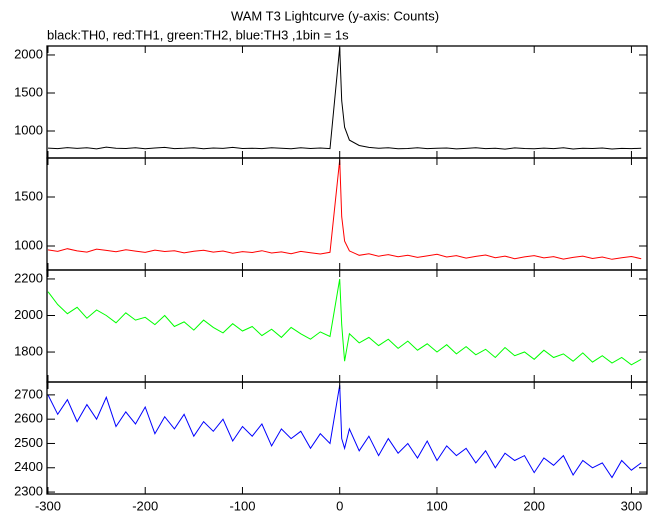  What do you see at coordinates (28, 277) in the screenshot?
I see `y-tick-label: 2200` at bounding box center [28, 277].